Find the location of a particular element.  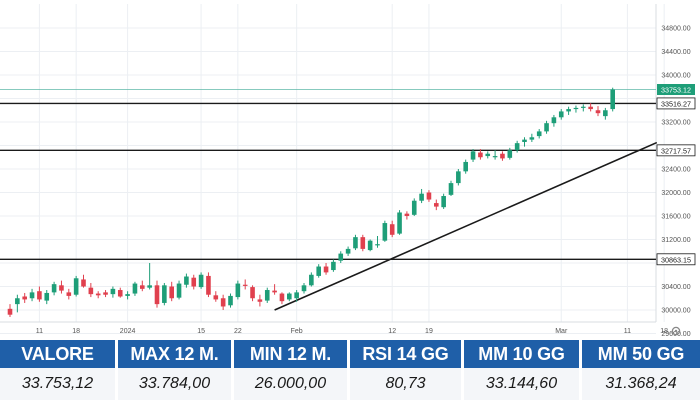

x-tick-9: 11 is located at coordinates (627, 331).